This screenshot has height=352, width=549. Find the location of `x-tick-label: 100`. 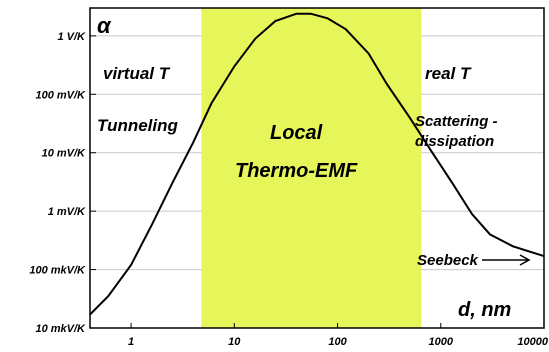

x-tick-label: 100 is located at coordinates (337, 342).